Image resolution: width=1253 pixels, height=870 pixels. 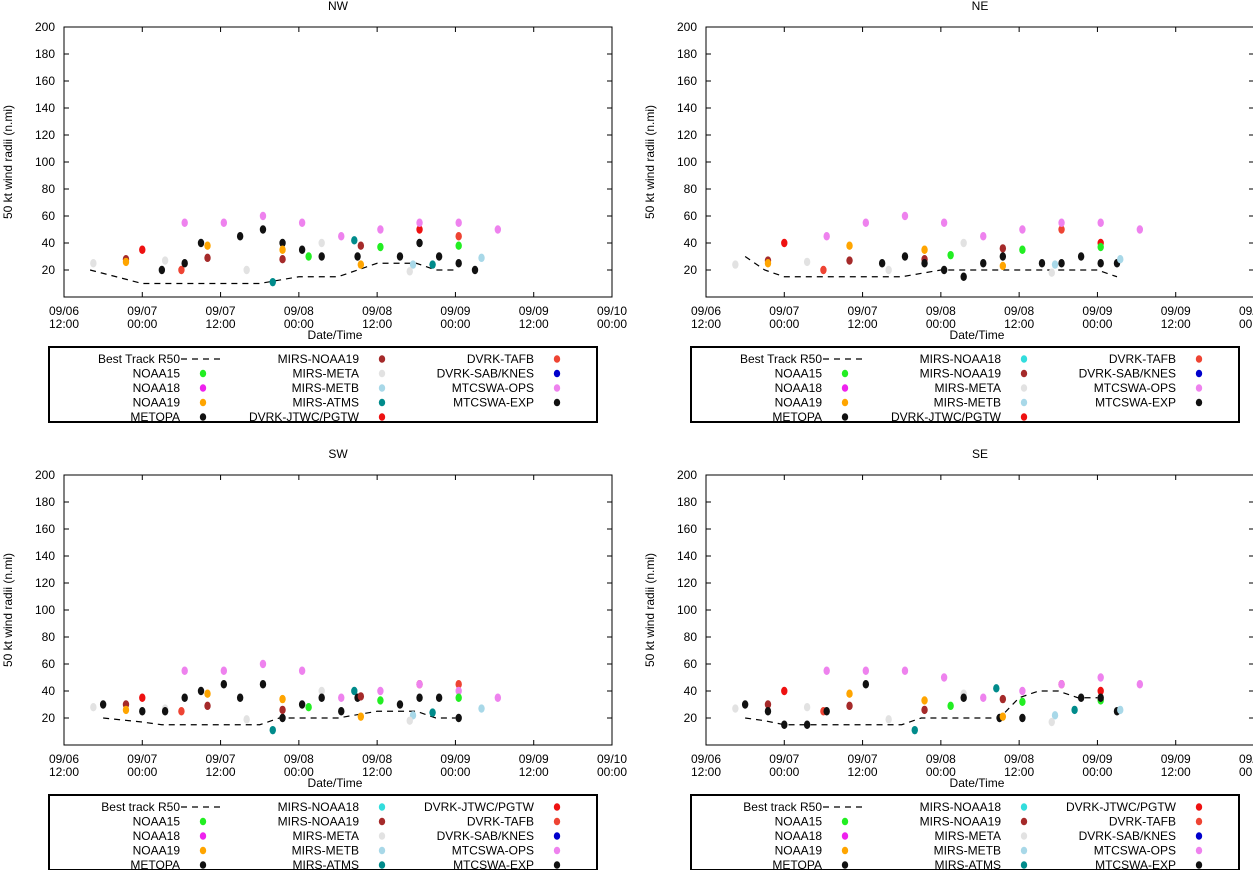 What do you see at coordinates (326, 836) in the screenshot?
I see `legend-label: MIRS-META` at bounding box center [326, 836].